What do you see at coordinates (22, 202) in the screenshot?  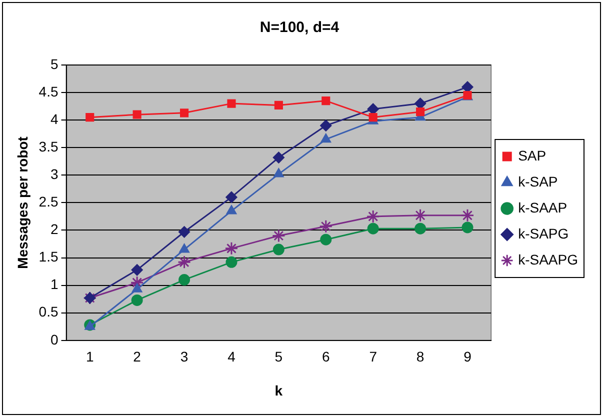 I see `y-axis-title: Messages per robot` at bounding box center [22, 202].